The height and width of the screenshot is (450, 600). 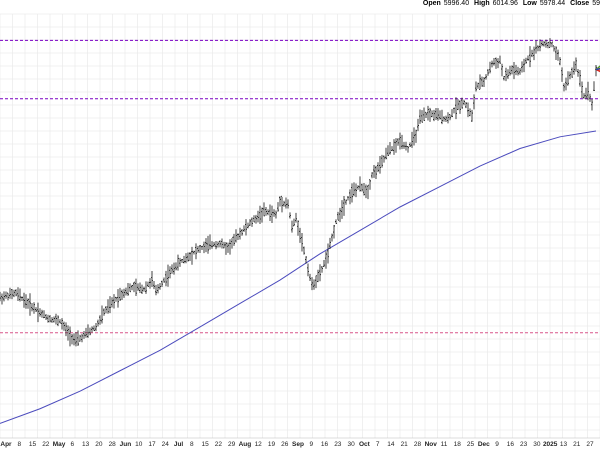 What do you see at coordinates (456, 3) in the screenshot?
I see `open-value: 5996.40` at bounding box center [456, 3].